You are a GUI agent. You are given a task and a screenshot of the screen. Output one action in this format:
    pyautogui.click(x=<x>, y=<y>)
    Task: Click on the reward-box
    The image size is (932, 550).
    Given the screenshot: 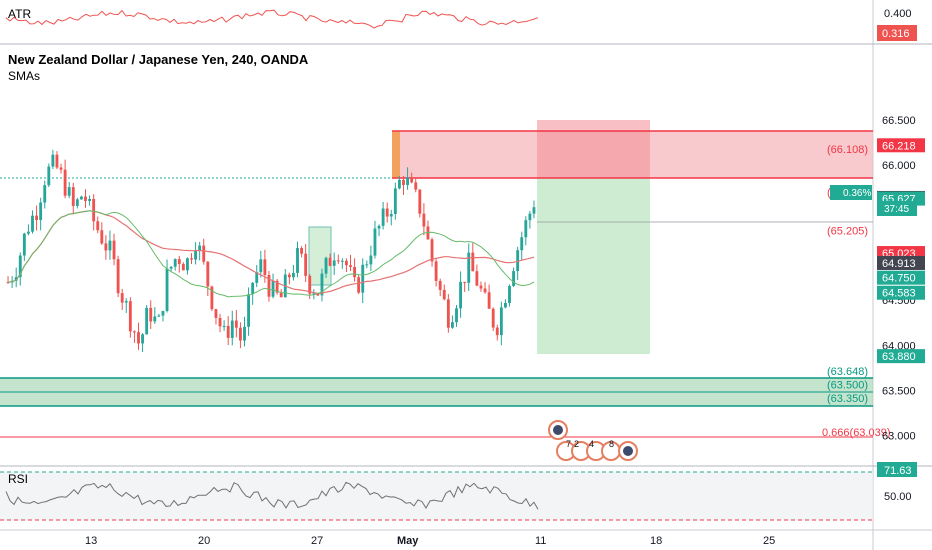 What is the action you would take?
    pyautogui.click(x=593, y=266)
    